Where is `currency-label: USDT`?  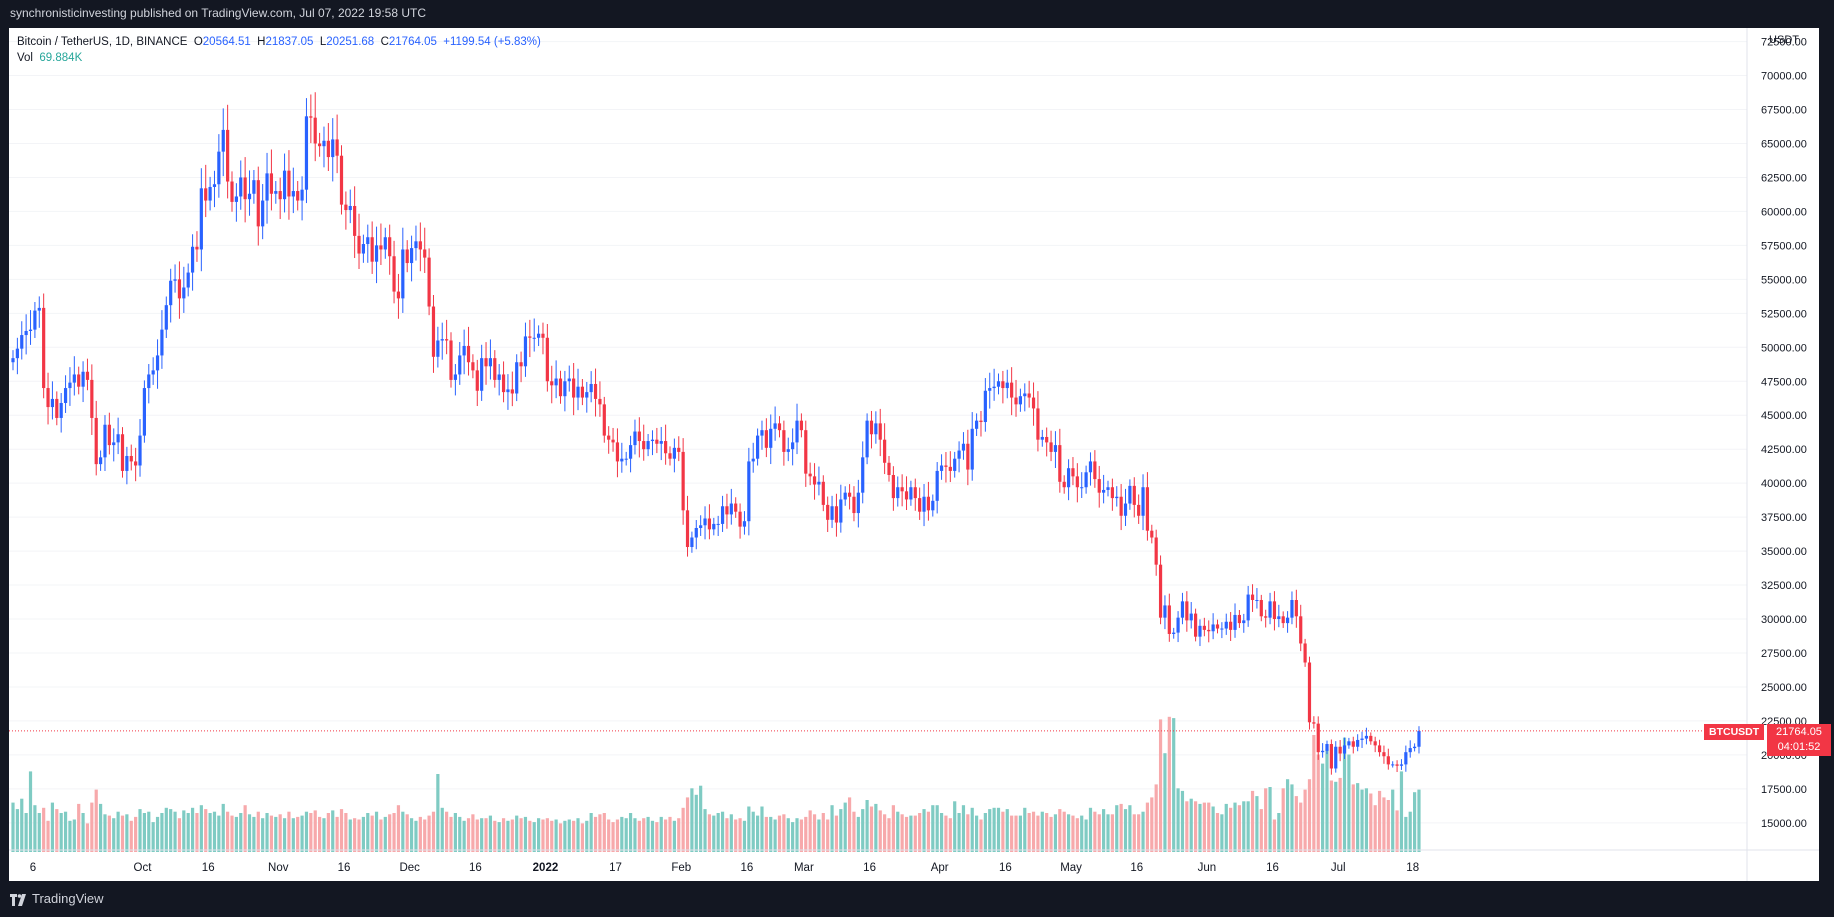 currency-label: USDT is located at coordinates (1784, 40).